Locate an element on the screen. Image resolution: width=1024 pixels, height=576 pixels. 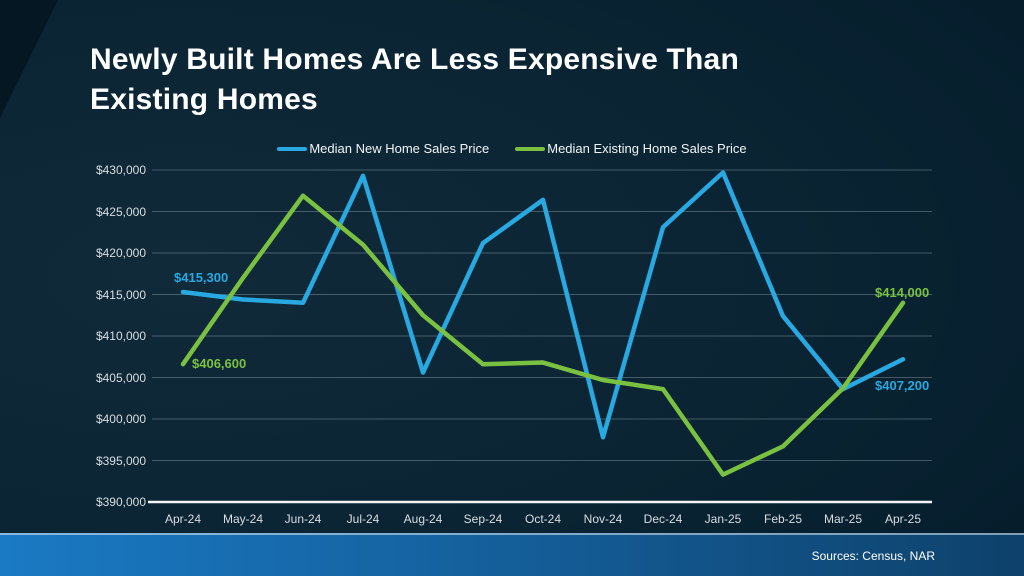
x-tick-label: Oct-24 is located at coordinates (542, 519).